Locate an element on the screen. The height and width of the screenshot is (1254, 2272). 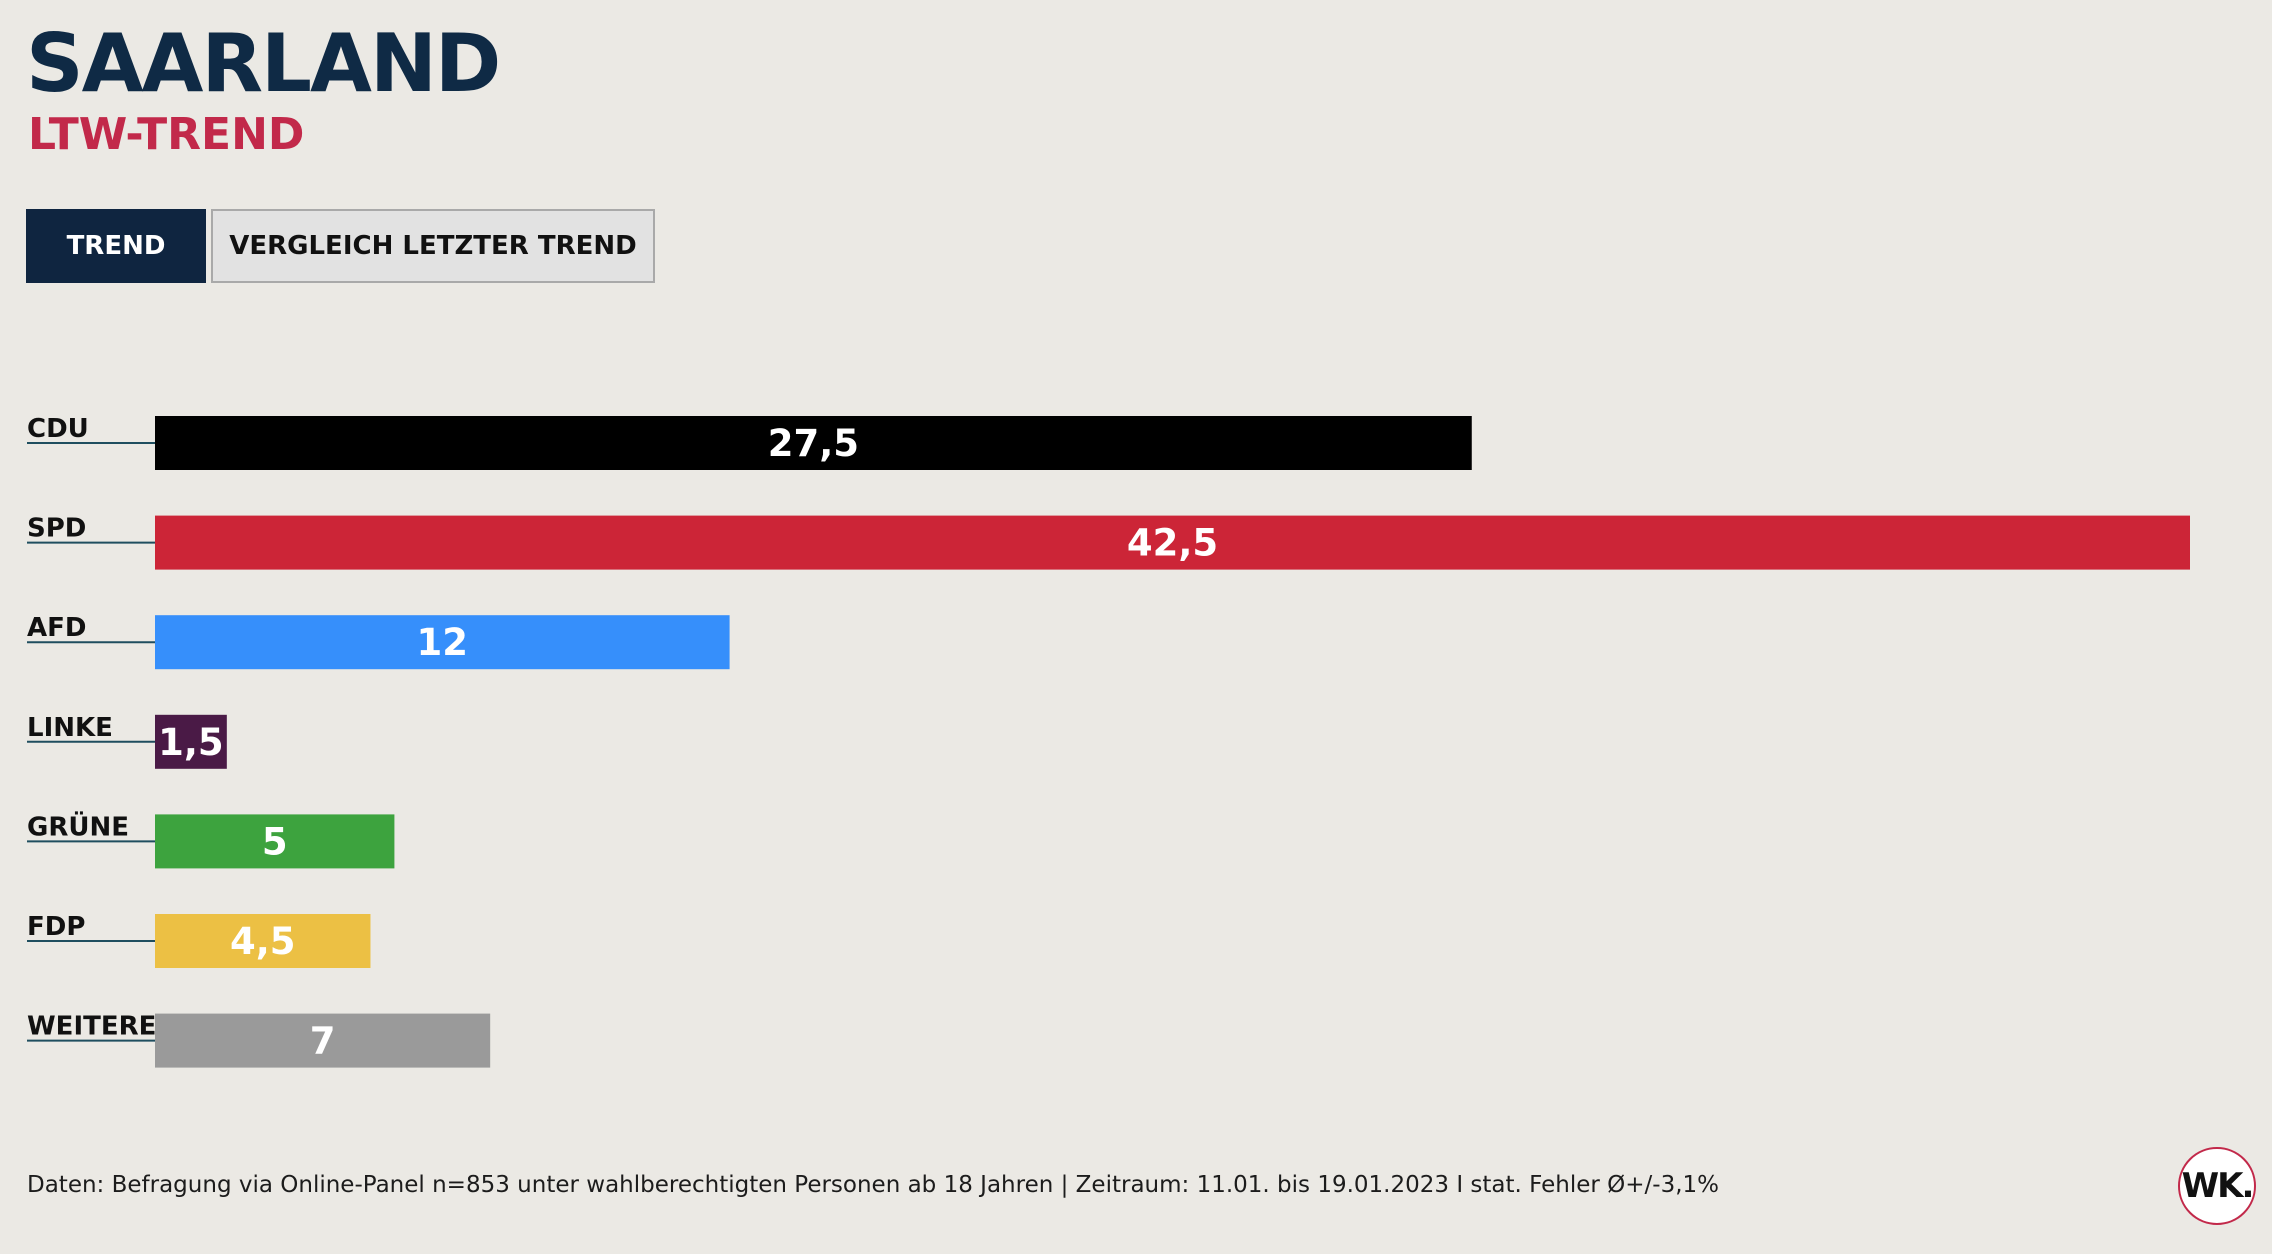
value-label-afd: 12 is located at coordinates (443, 642).